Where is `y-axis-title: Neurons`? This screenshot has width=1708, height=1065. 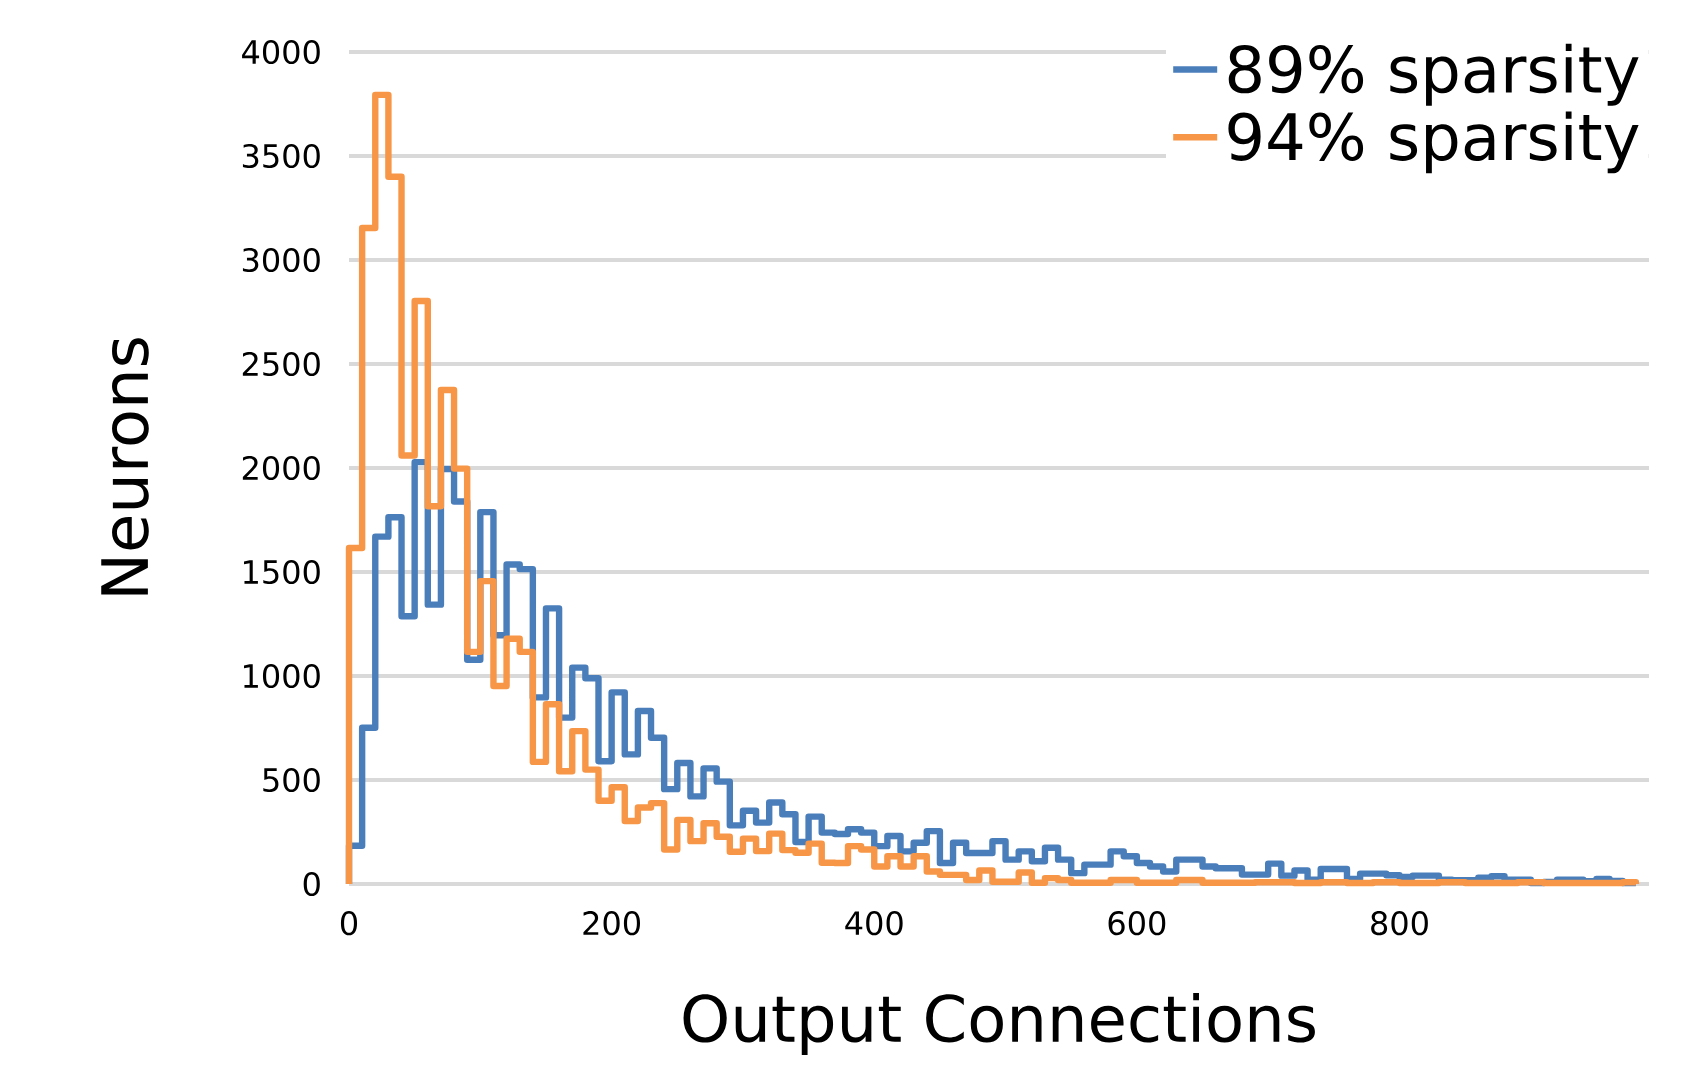
y-axis-title: Neurons is located at coordinates (125, 466).